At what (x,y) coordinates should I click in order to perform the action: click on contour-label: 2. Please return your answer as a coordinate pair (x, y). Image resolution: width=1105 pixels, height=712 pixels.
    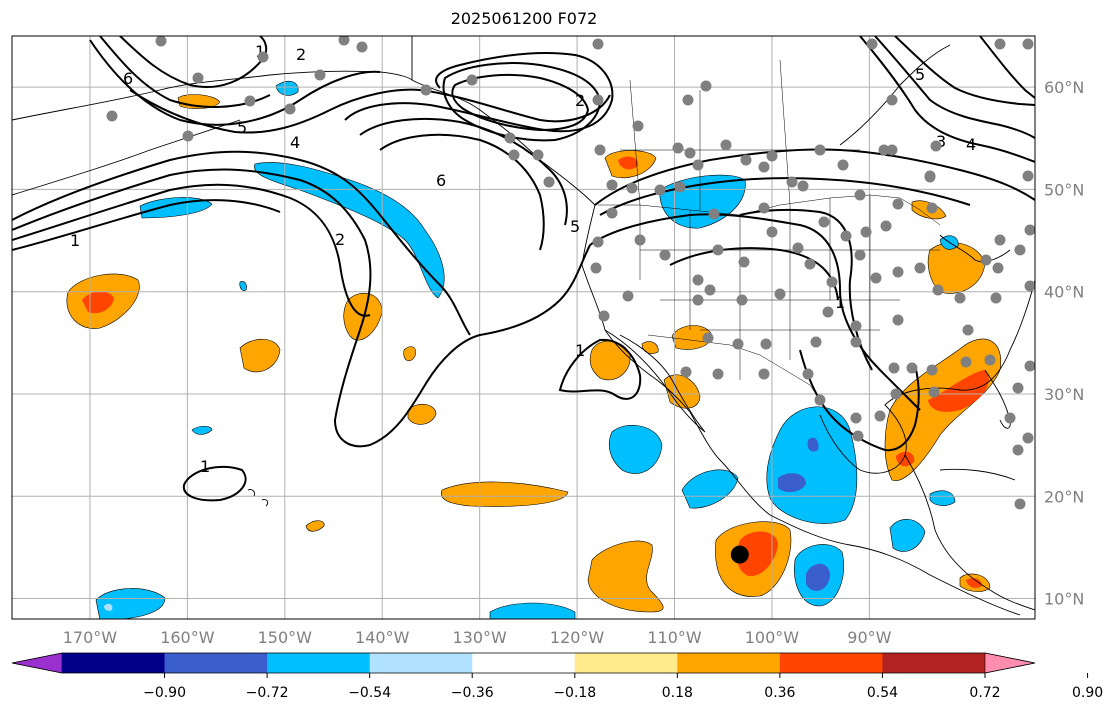
    Looking at the image, I should click on (301, 54).